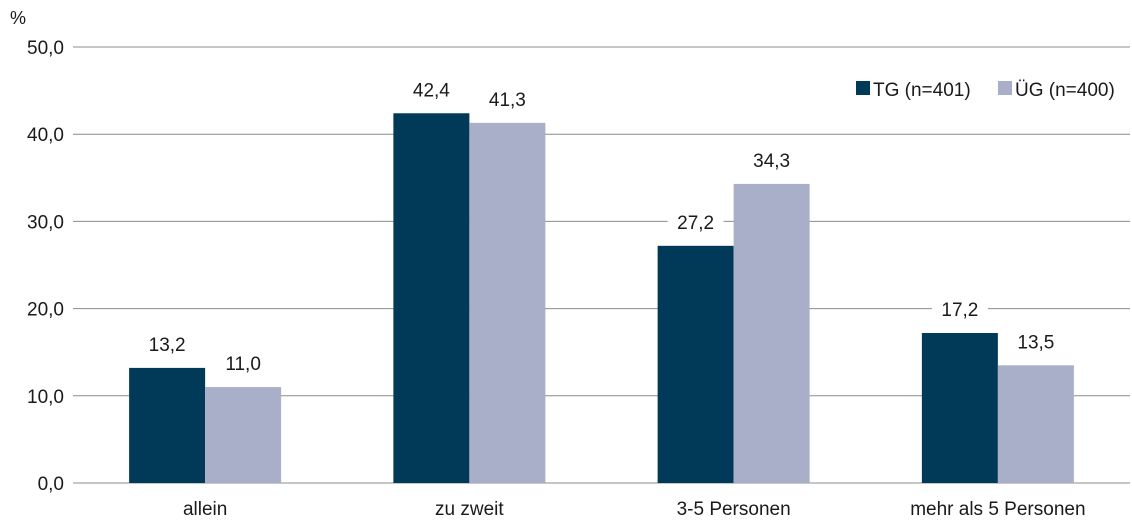 Image resolution: width=1132 pixels, height=520 pixels. I want to click on data-label: 41,3, so click(507, 100).